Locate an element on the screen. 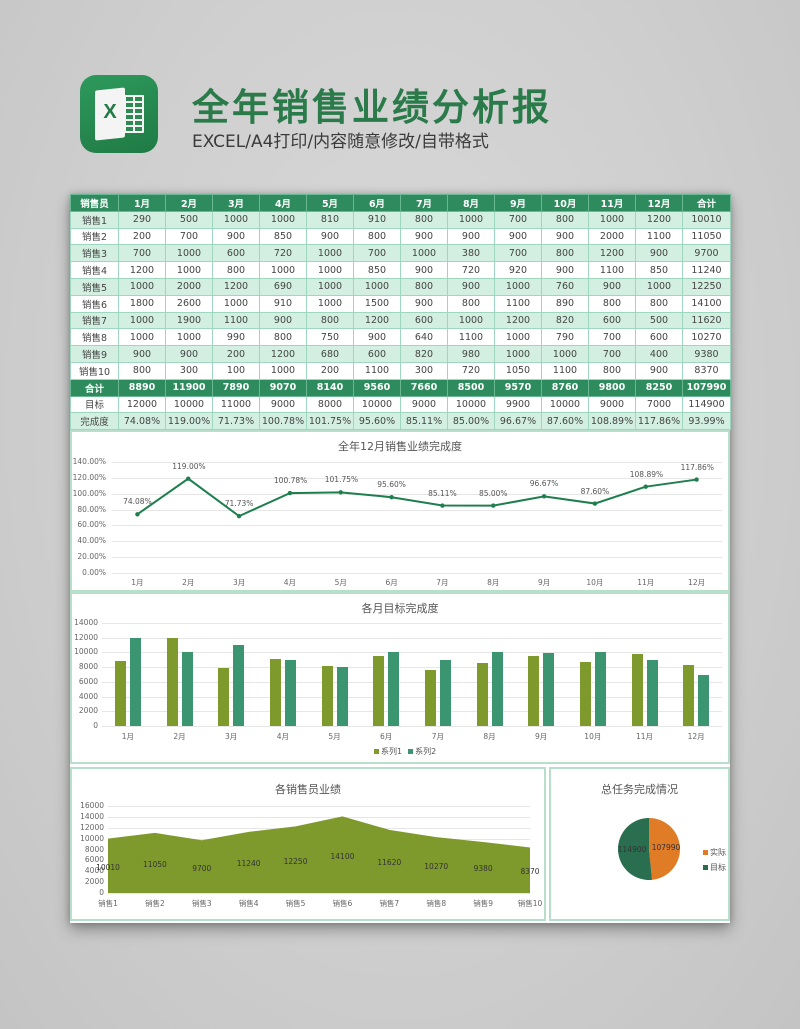 This screenshot has width=800, height=1029. value-cell: 810 is located at coordinates (330, 219).